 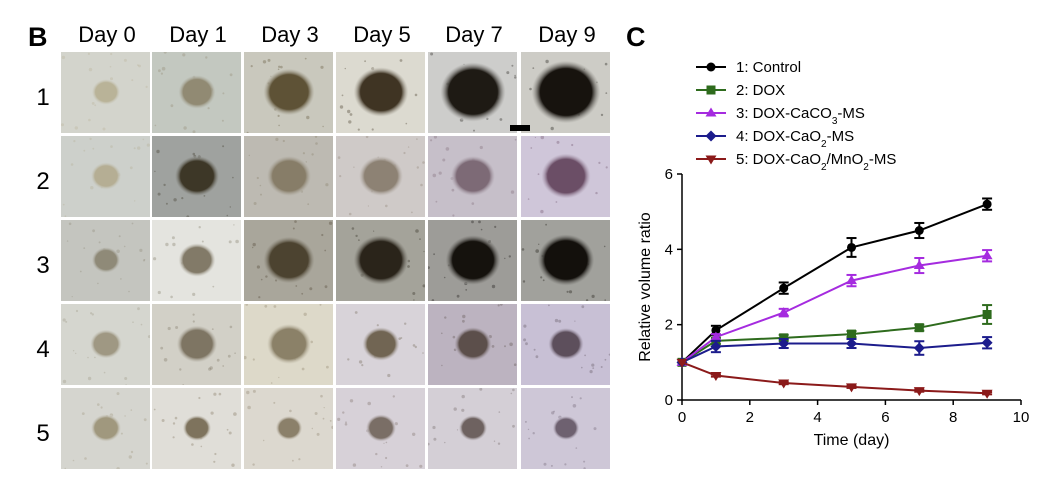 What do you see at coordinates (768, 67) in the screenshot?
I see `legend-entry: 1: Control` at bounding box center [768, 67].